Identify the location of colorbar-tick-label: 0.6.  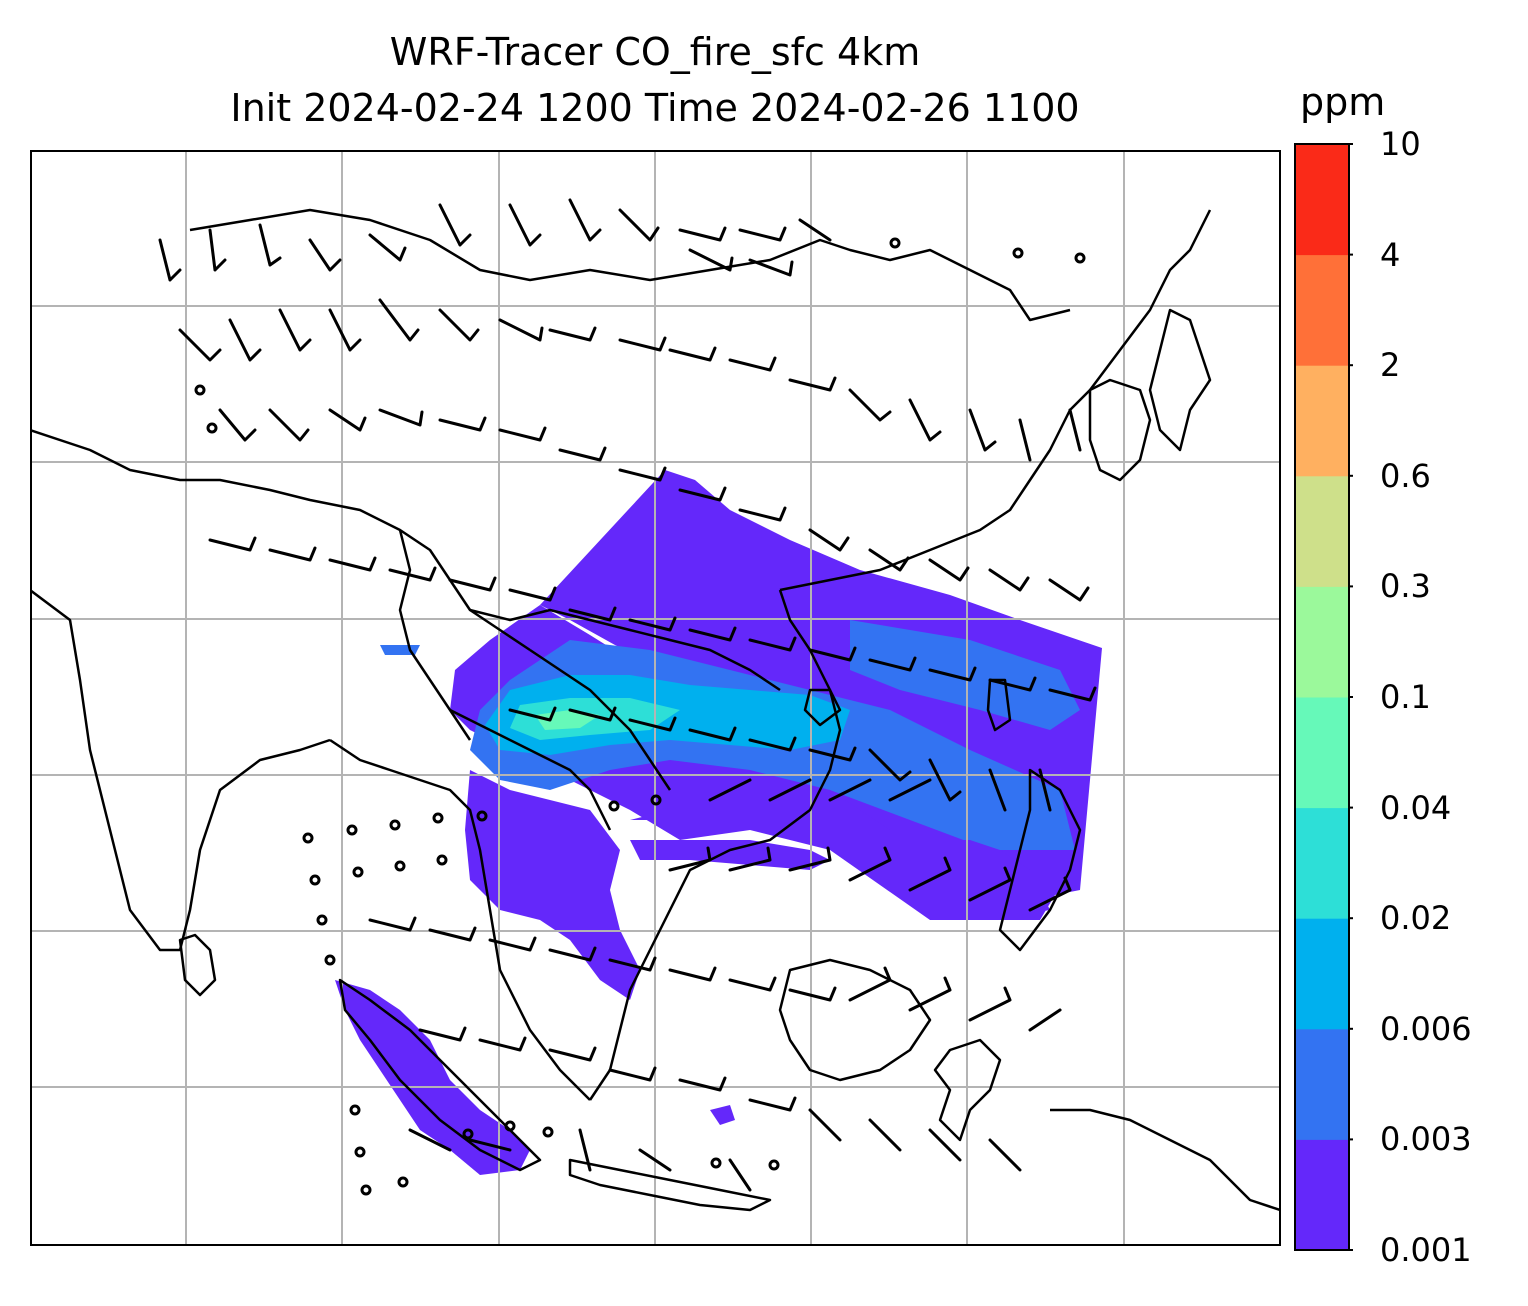
(1405, 475).